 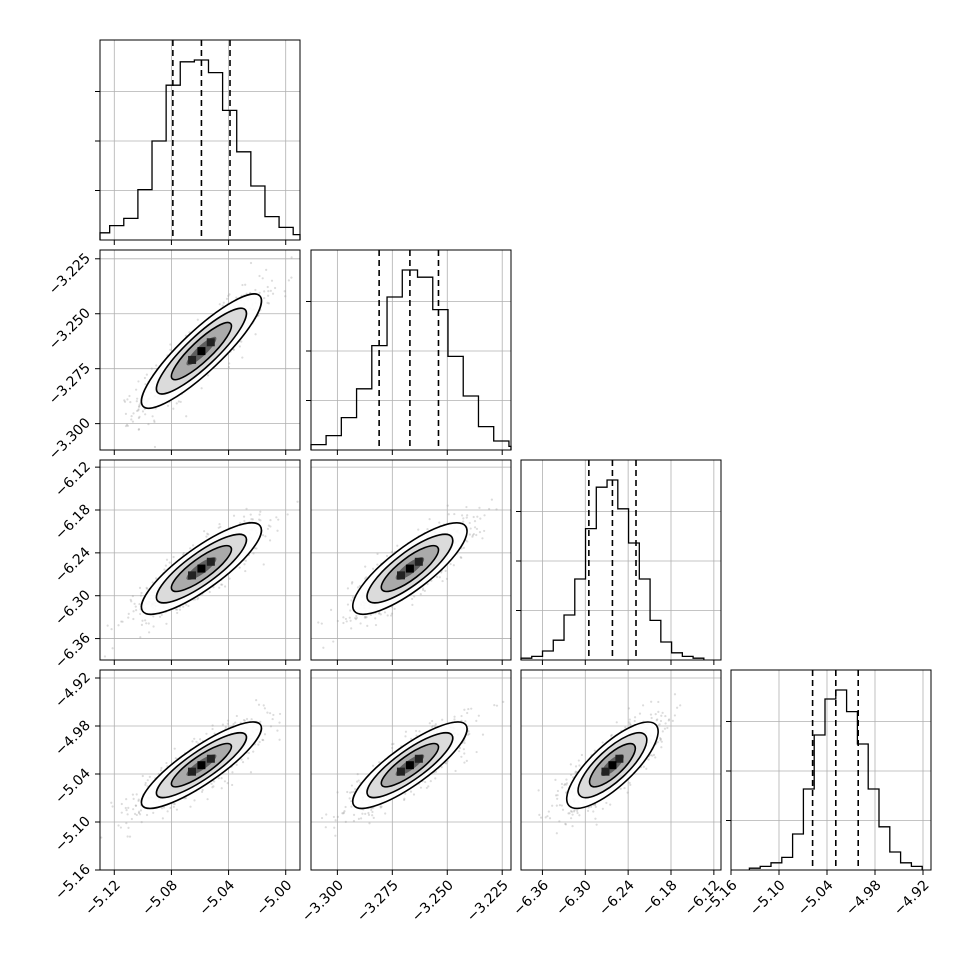 I want to click on density-core, so click(x=201, y=351).